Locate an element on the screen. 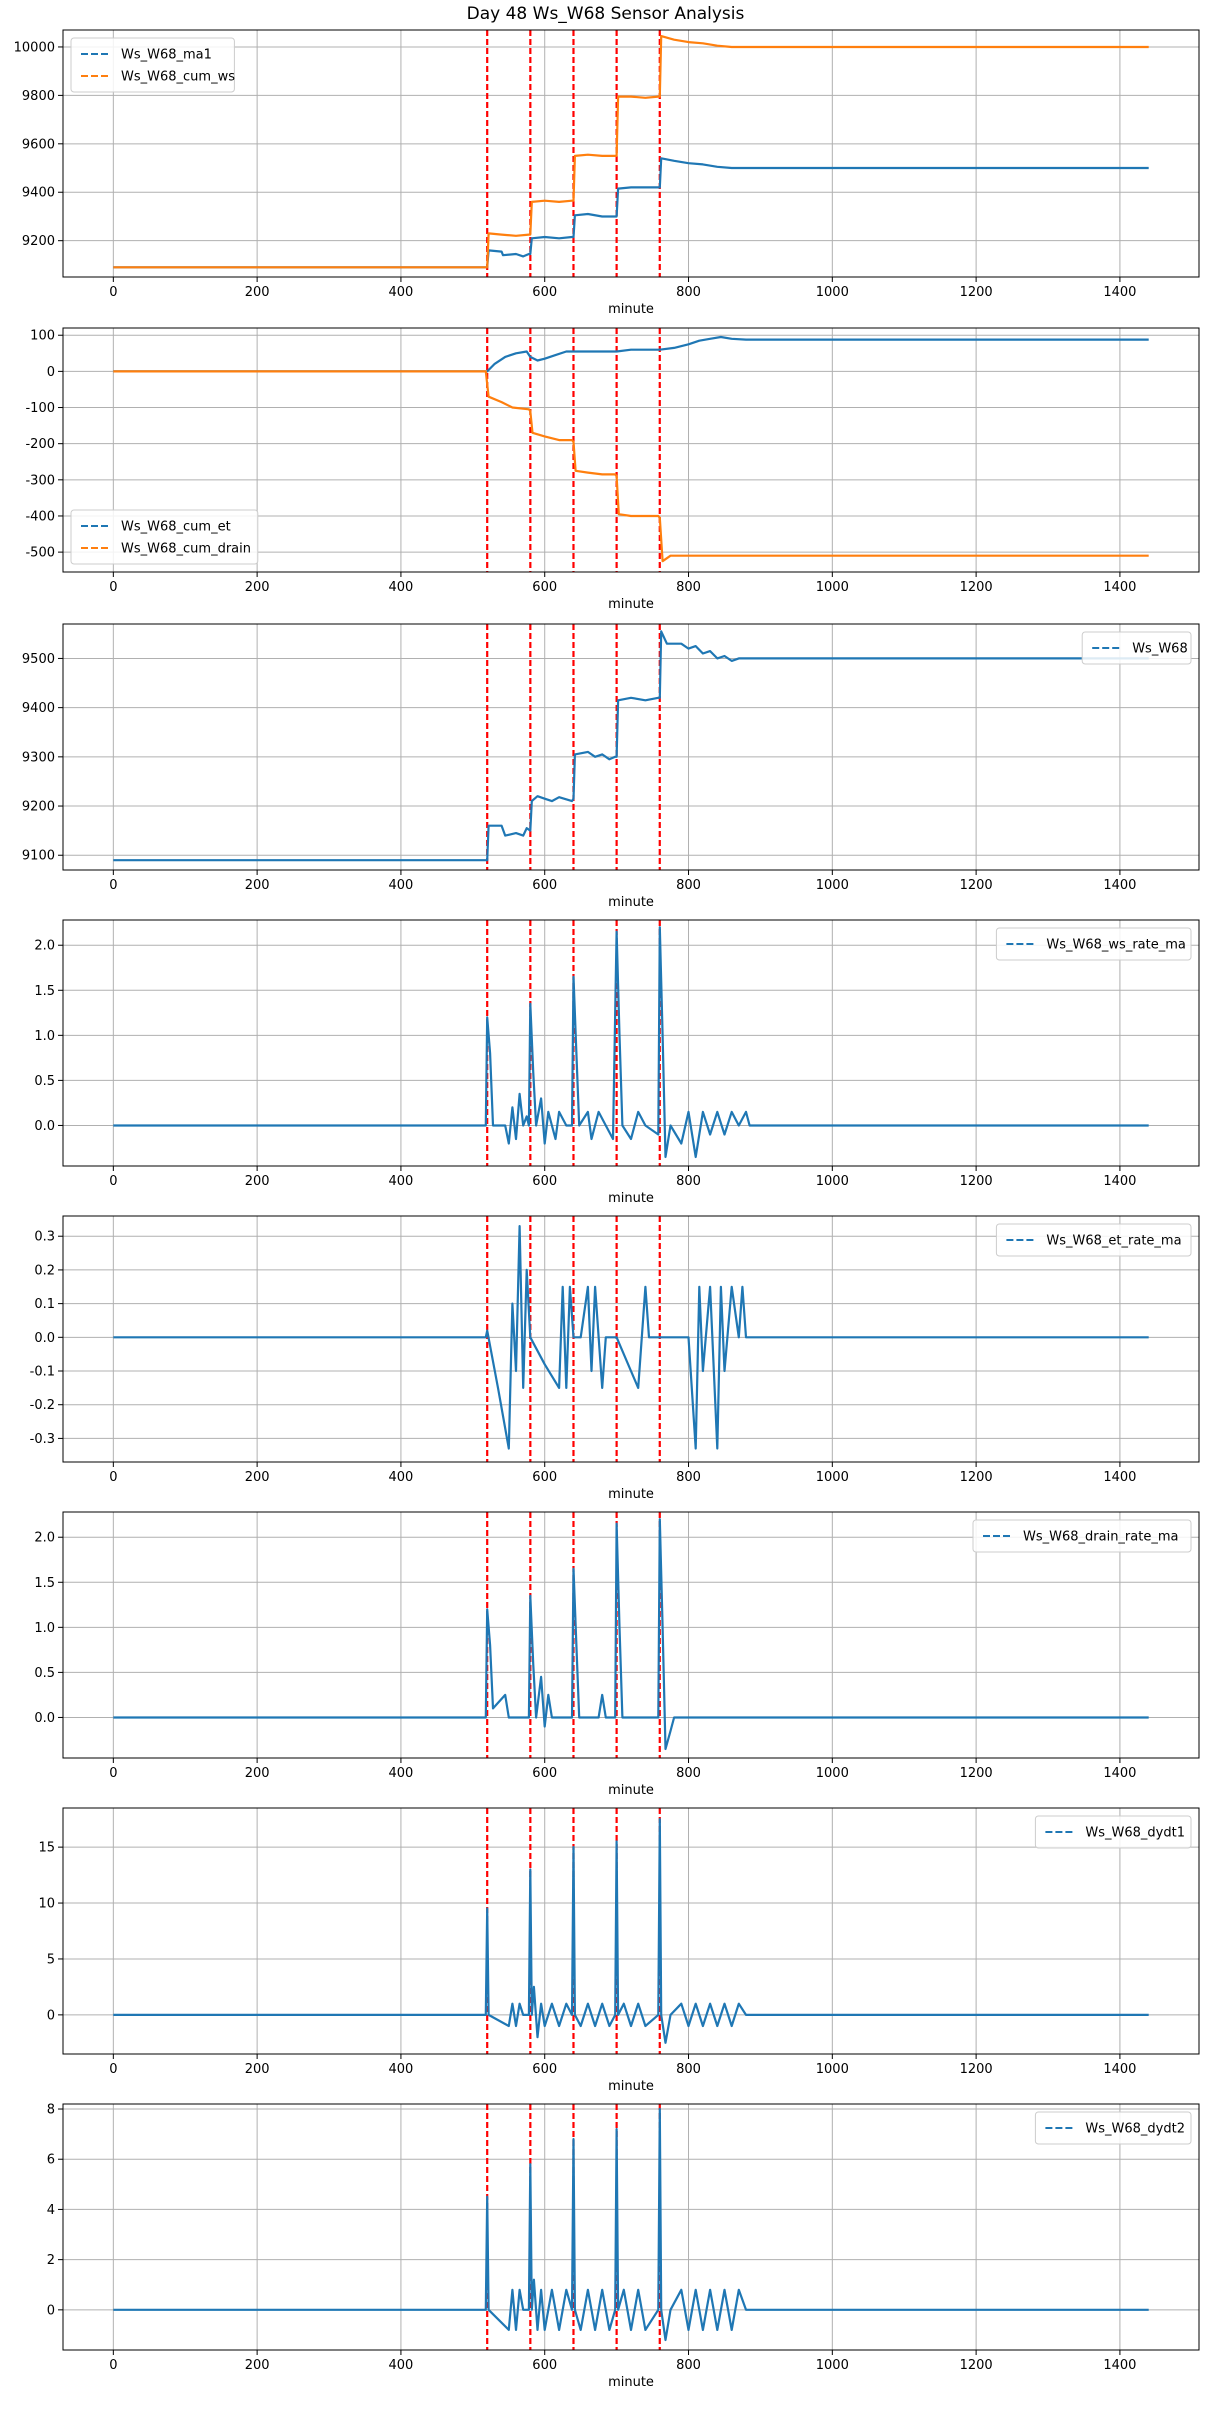 The width and height of the screenshot is (1211, 2411). legend-label: Ws_W68 is located at coordinates (1160, 649).